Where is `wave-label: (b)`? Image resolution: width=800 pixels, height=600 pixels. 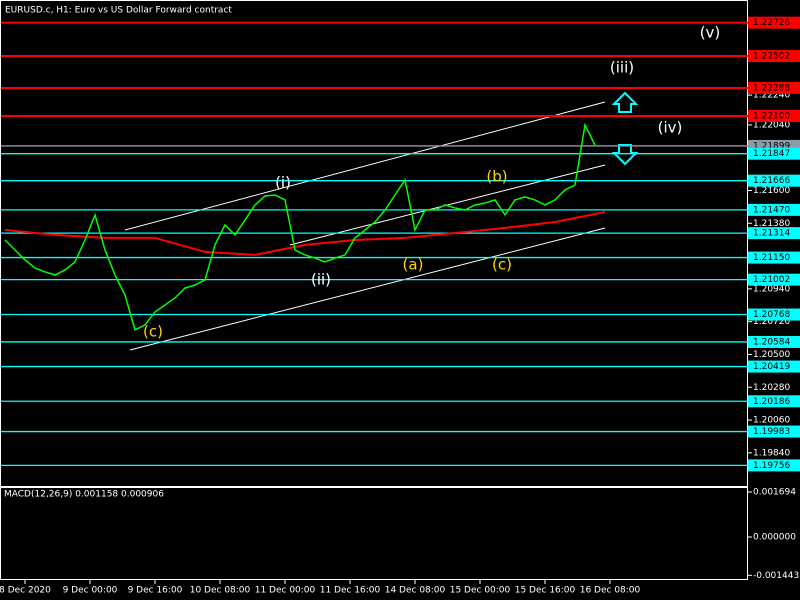 wave-label: (b) is located at coordinates (496, 177).